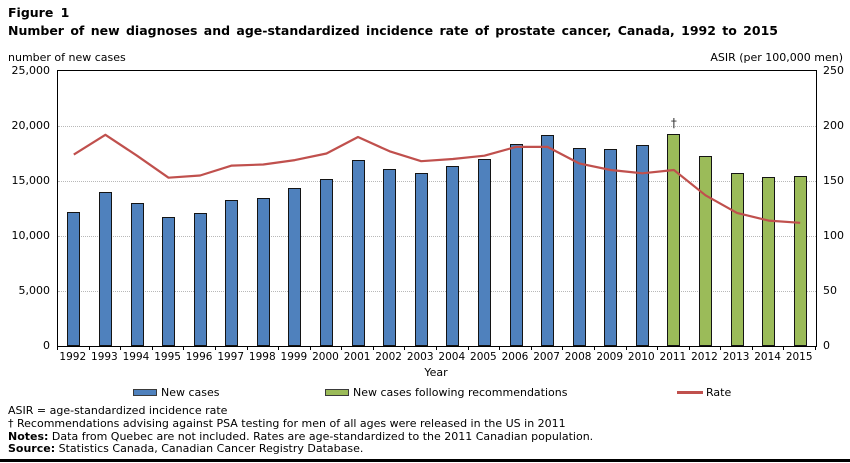 This screenshot has height=463, width=850. What do you see at coordinates (31, 180) in the screenshot?
I see `y-axis-label-left: 15,000` at bounding box center [31, 180].